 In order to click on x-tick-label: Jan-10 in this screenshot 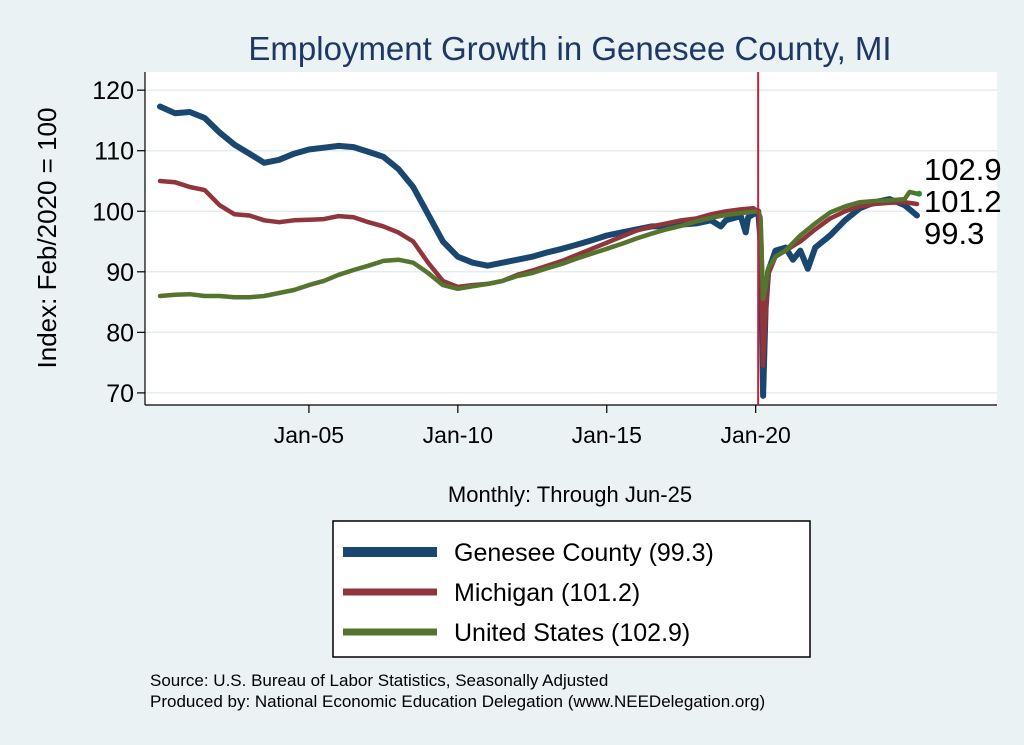, I will do `click(458, 435)`.